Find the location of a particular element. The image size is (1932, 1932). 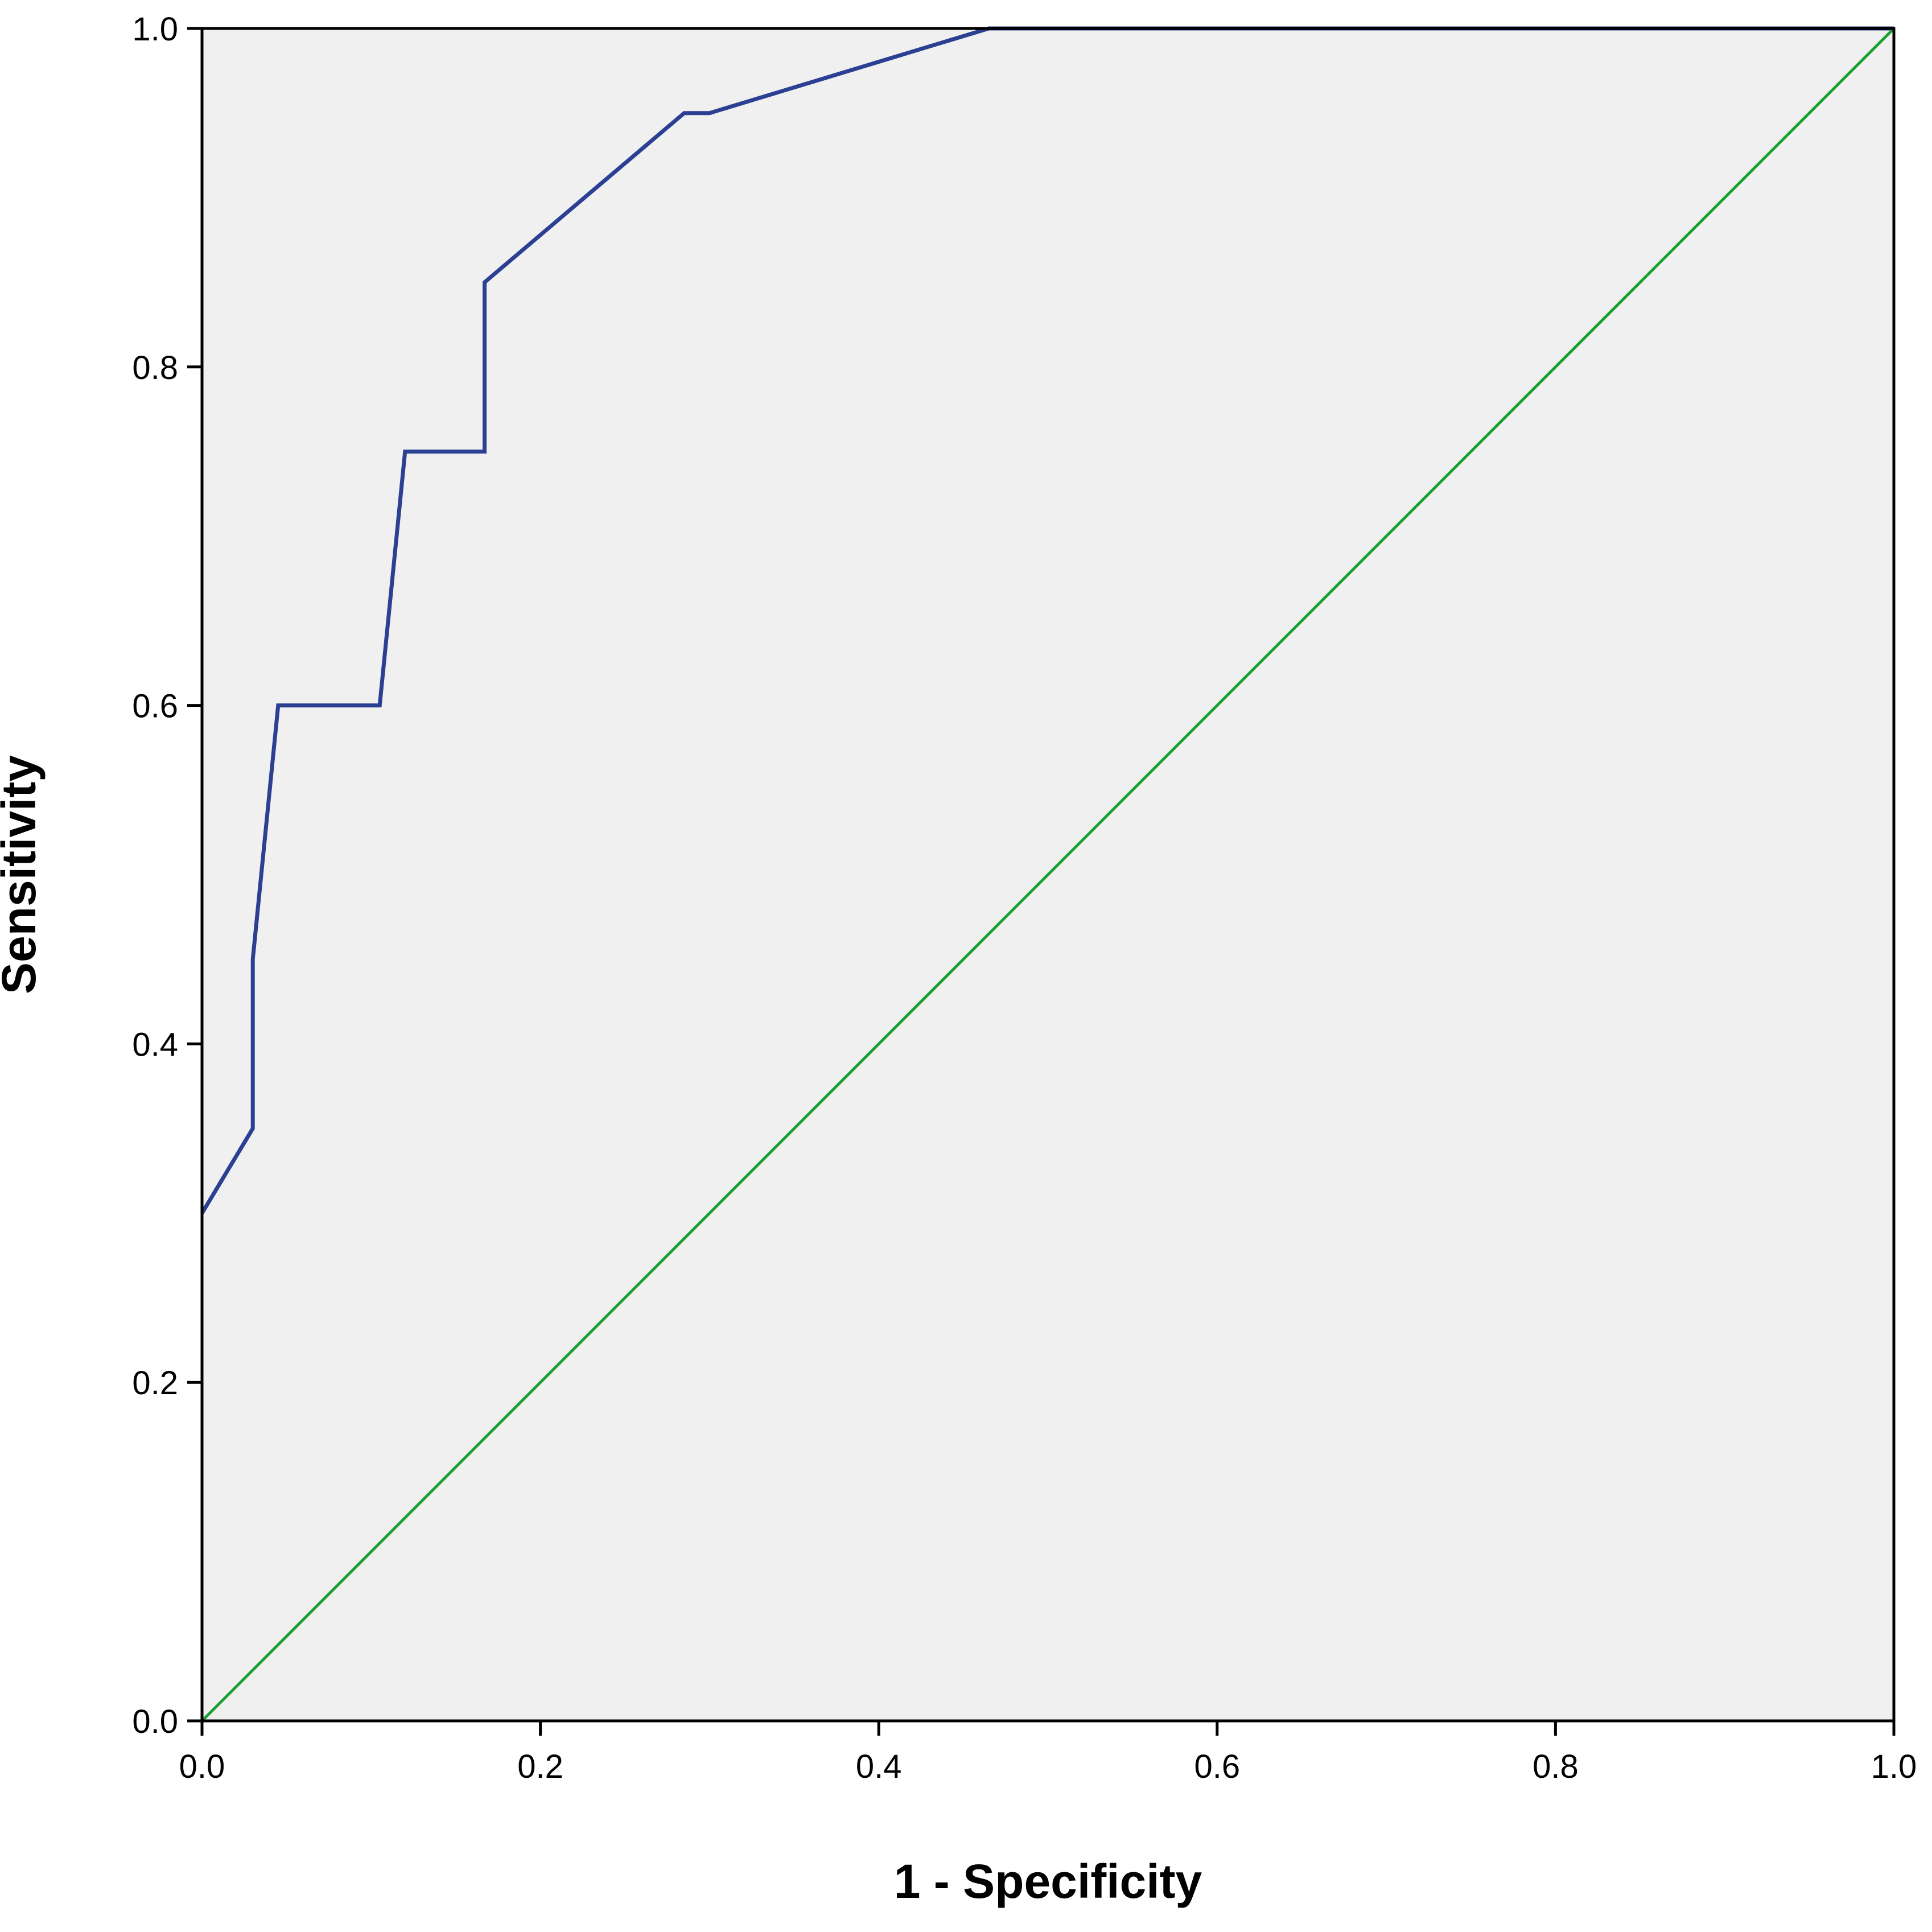

y-tick-label: 0.8 is located at coordinates (155, 367).